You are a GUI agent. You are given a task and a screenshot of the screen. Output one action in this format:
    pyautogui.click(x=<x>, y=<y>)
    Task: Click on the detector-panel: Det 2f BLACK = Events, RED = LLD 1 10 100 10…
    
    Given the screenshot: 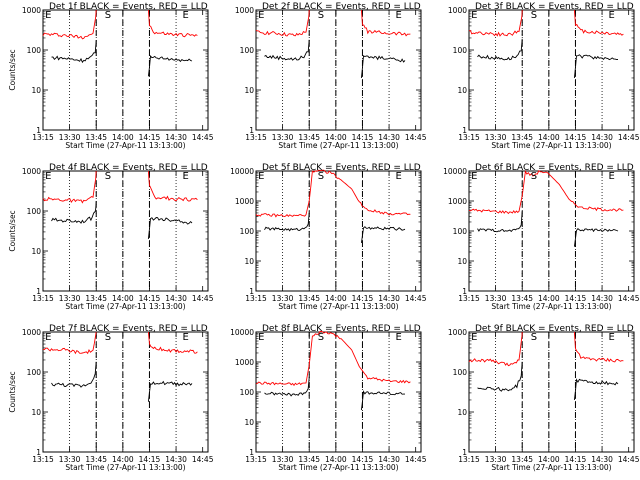 What is the action you would take?
    pyautogui.click(x=331, y=76)
    